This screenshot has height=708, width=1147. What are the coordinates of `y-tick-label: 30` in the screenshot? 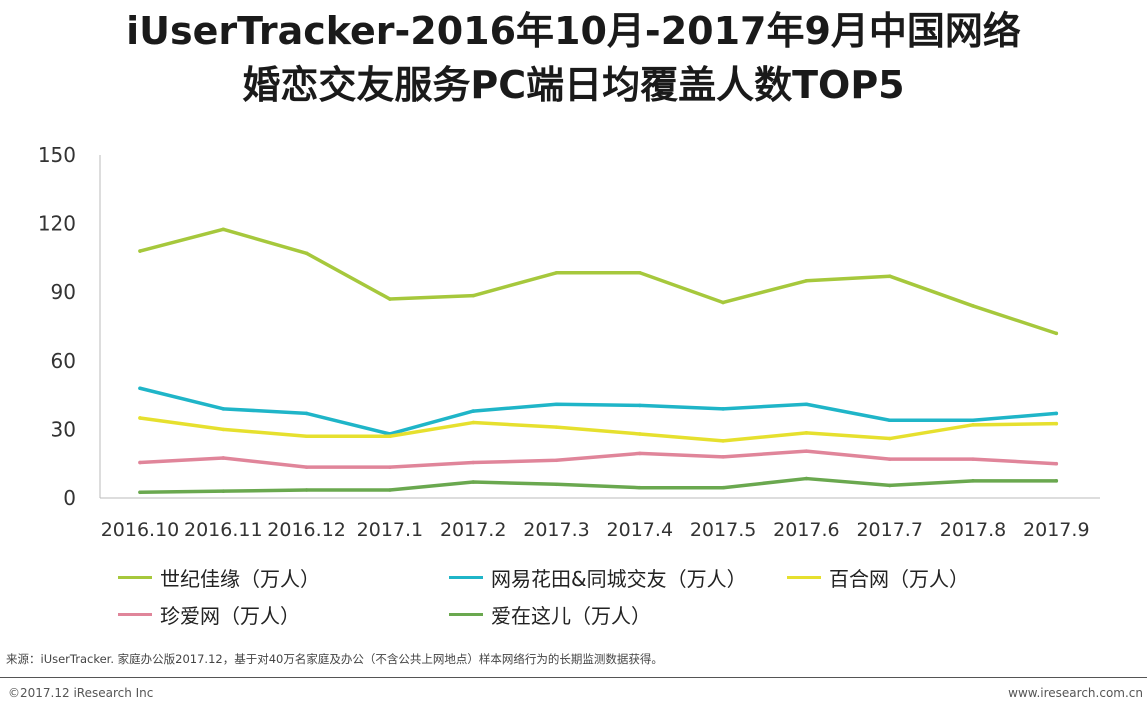 It's located at (63, 429).